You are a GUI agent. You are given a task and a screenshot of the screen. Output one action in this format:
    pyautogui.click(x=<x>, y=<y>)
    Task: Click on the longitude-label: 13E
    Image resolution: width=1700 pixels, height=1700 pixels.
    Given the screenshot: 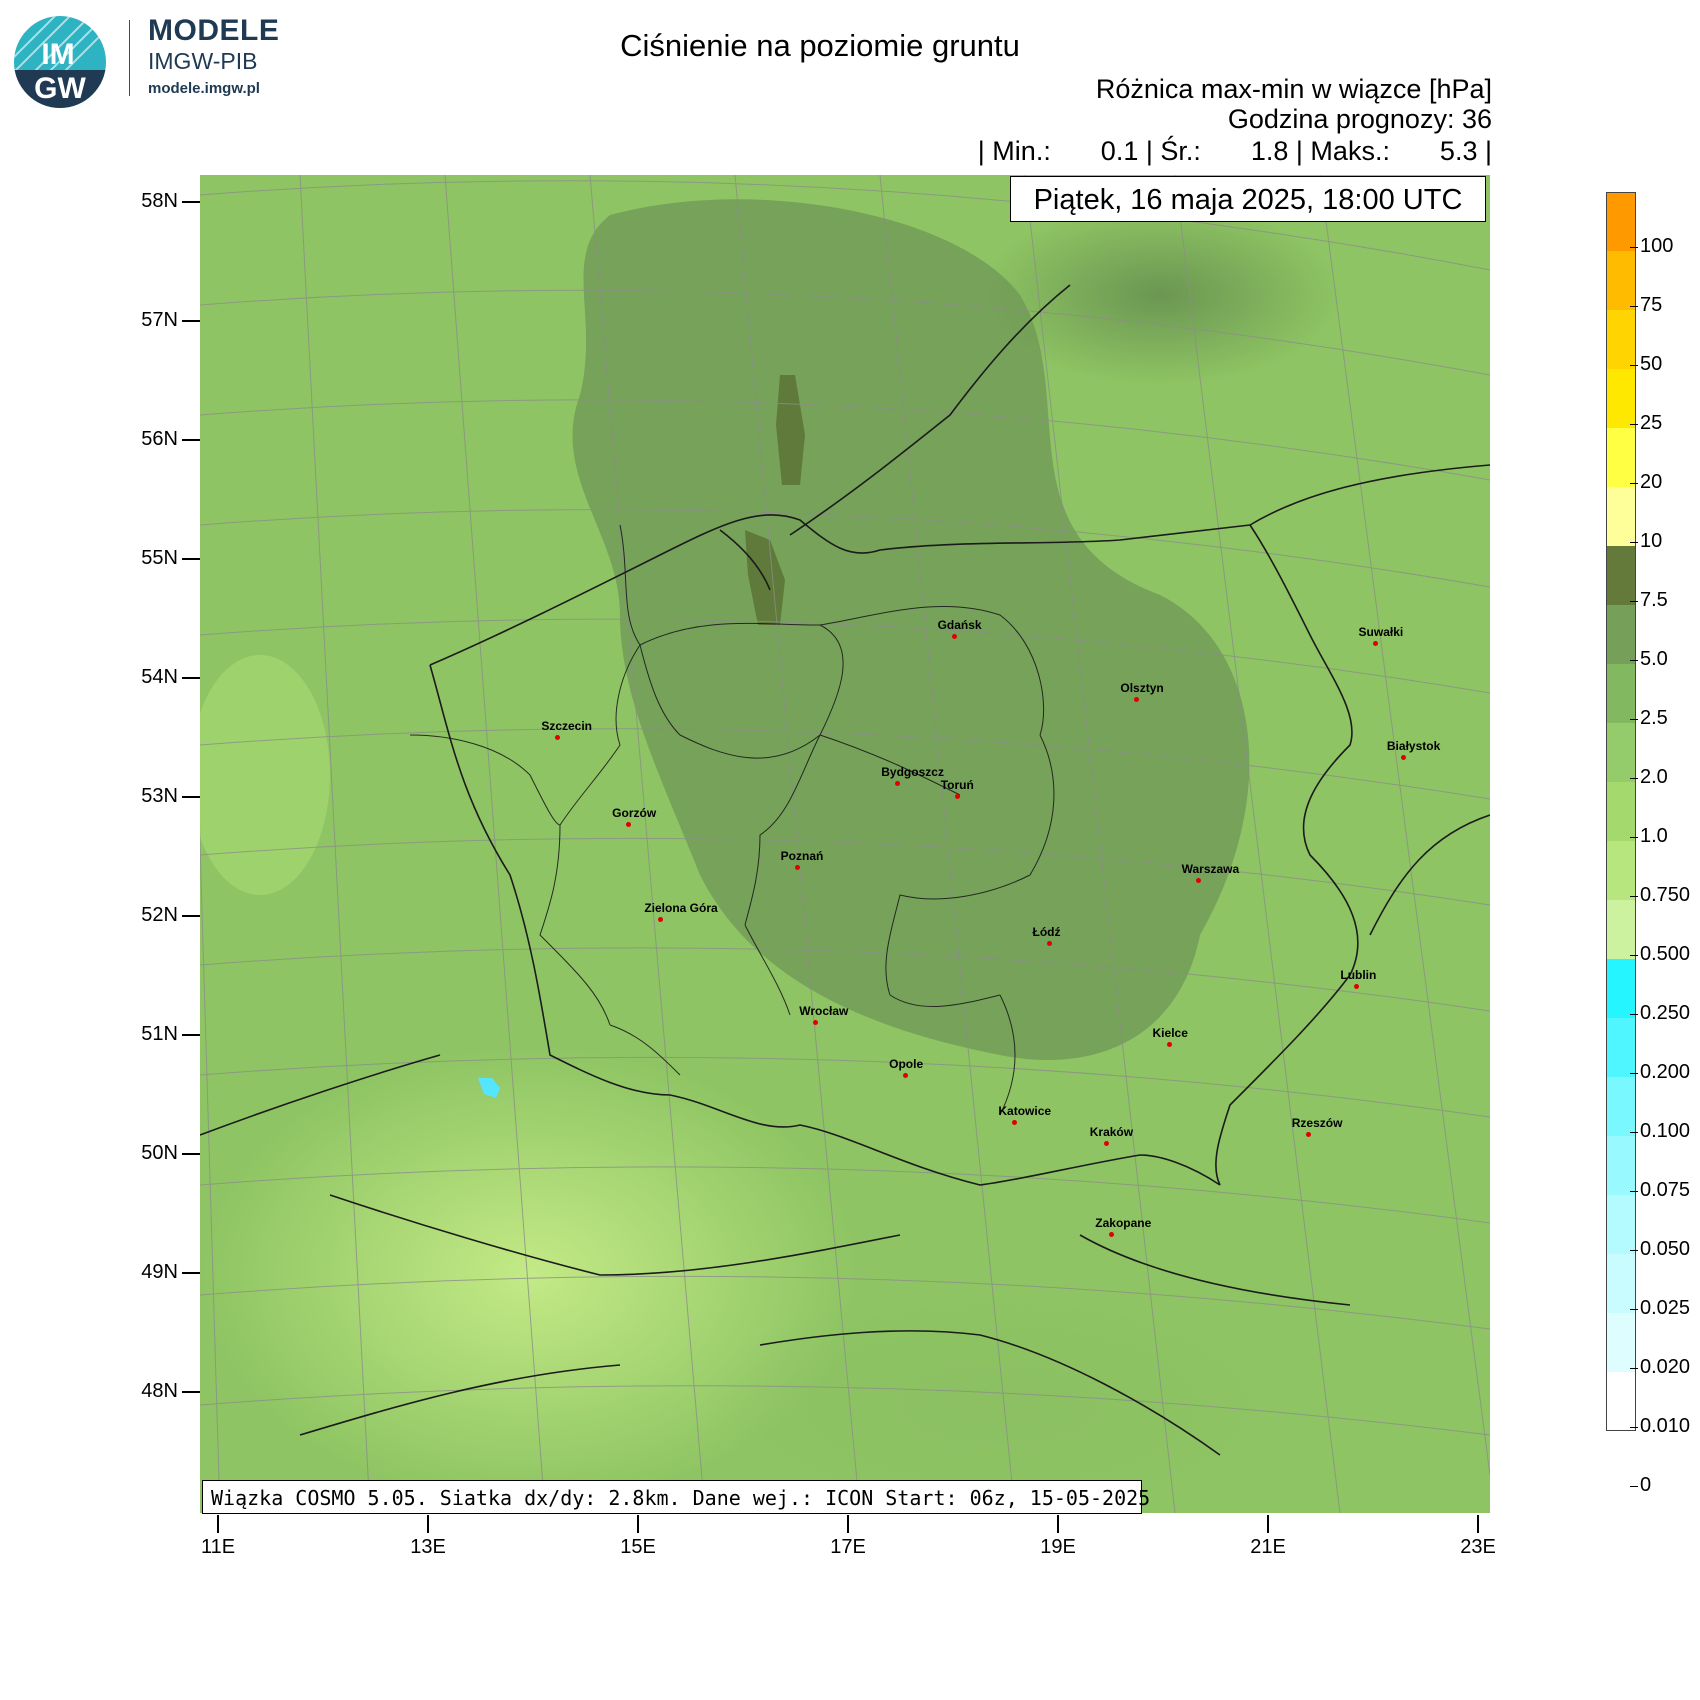 What is the action you would take?
    pyautogui.click(x=428, y=1547)
    